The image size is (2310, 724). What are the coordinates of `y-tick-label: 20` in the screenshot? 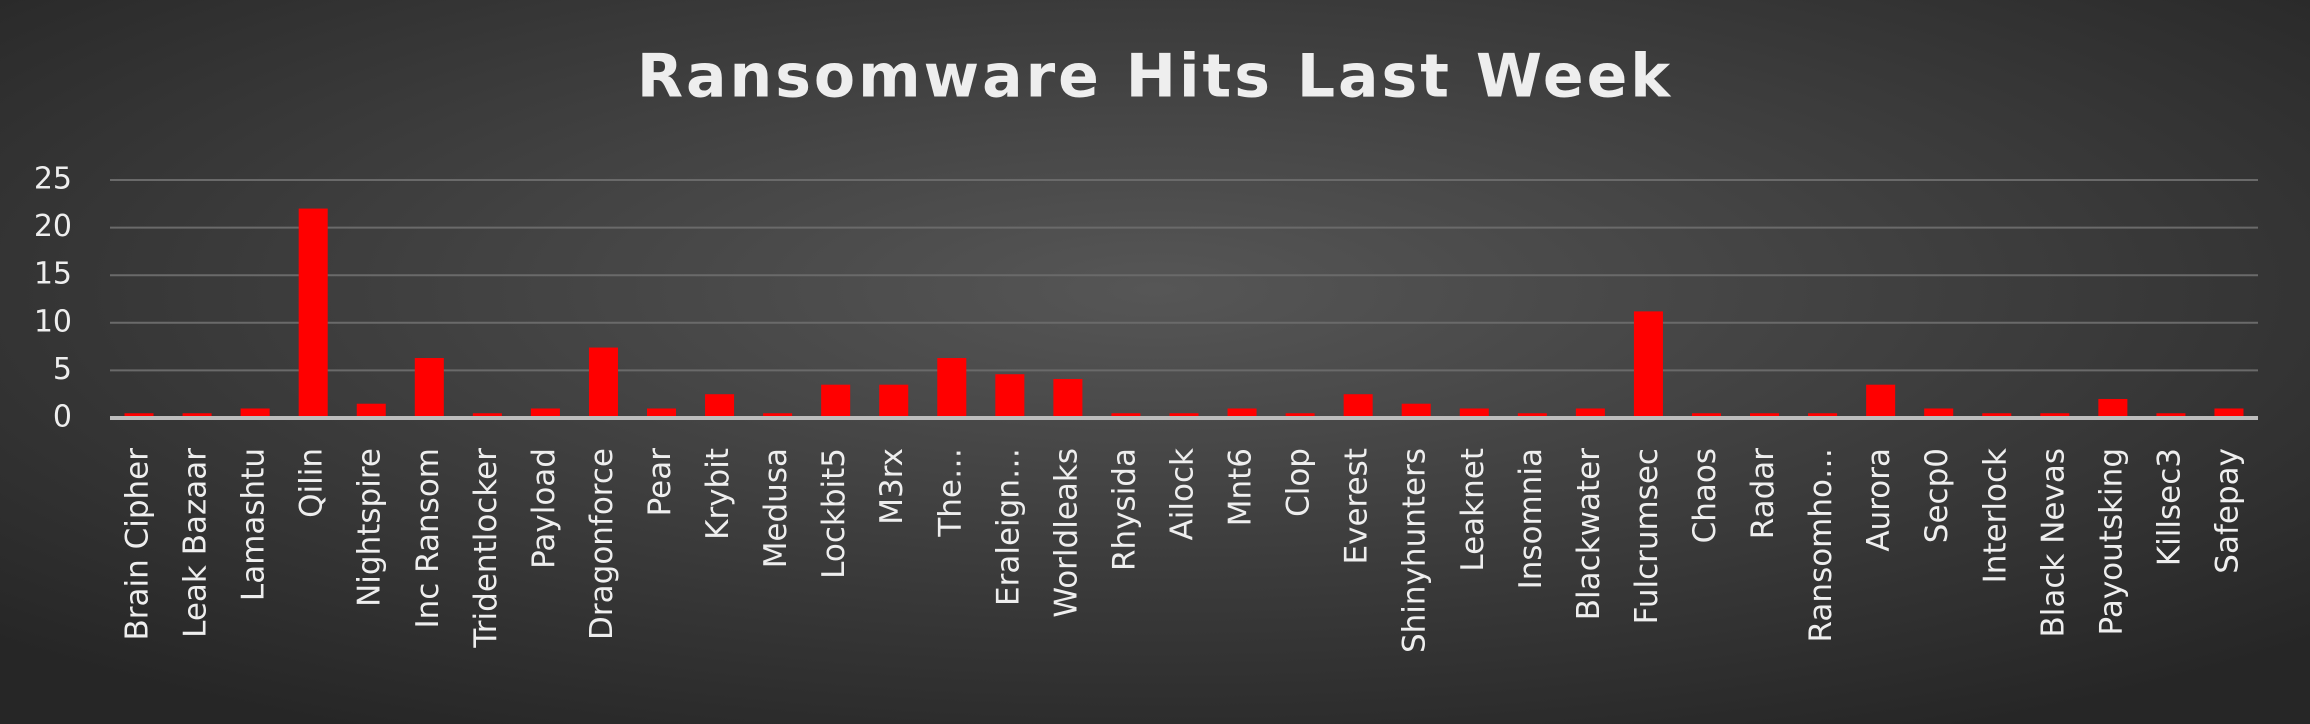 It's located at (53, 226).